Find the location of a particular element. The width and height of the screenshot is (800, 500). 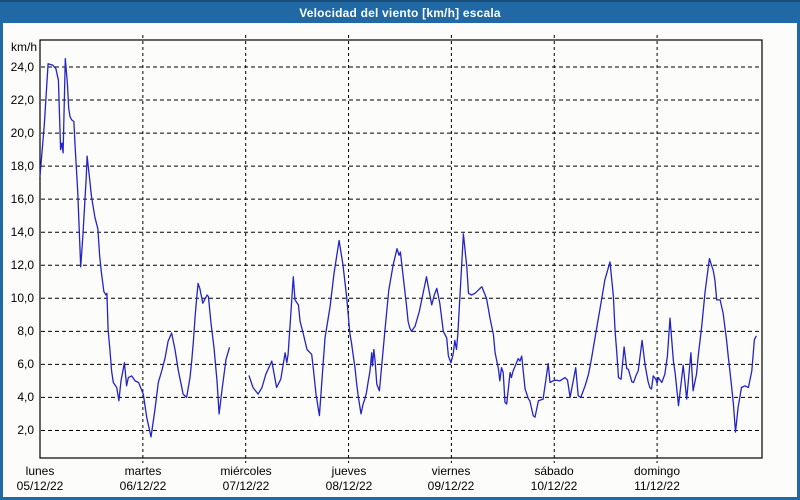

y-tick-label: 12,0 is located at coordinates (22, 265).